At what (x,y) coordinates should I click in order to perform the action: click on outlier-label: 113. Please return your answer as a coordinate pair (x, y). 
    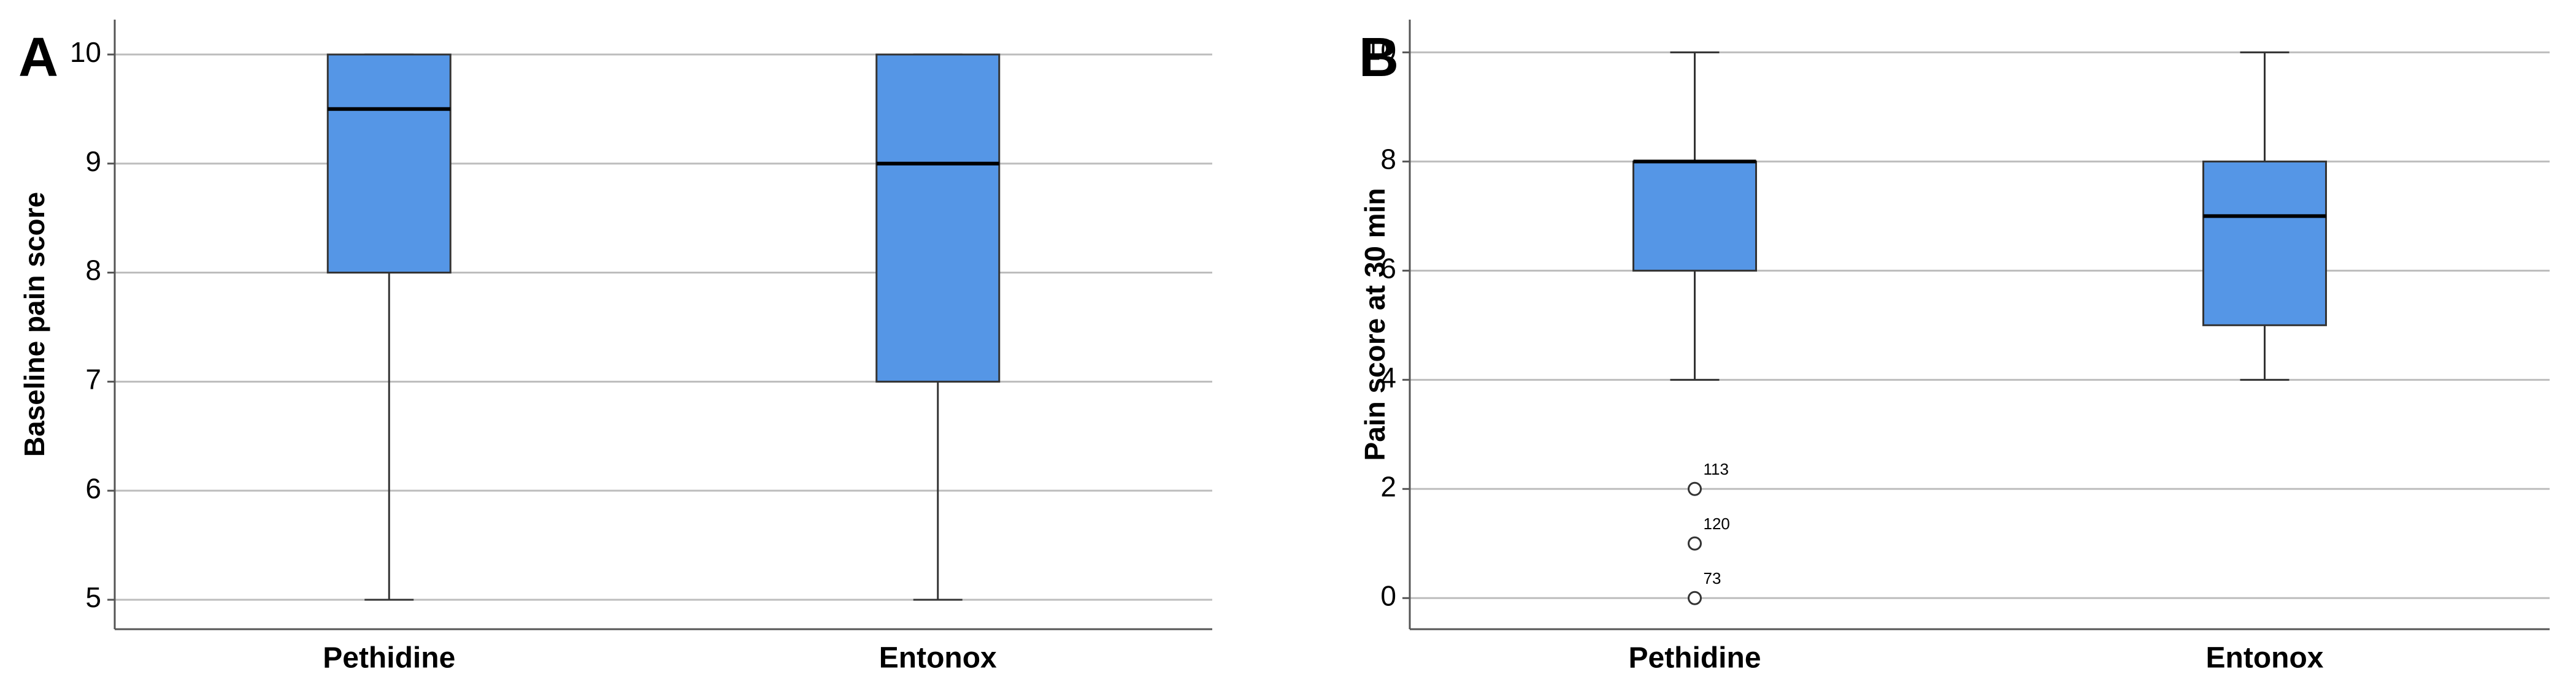
    Looking at the image, I should click on (1717, 469).